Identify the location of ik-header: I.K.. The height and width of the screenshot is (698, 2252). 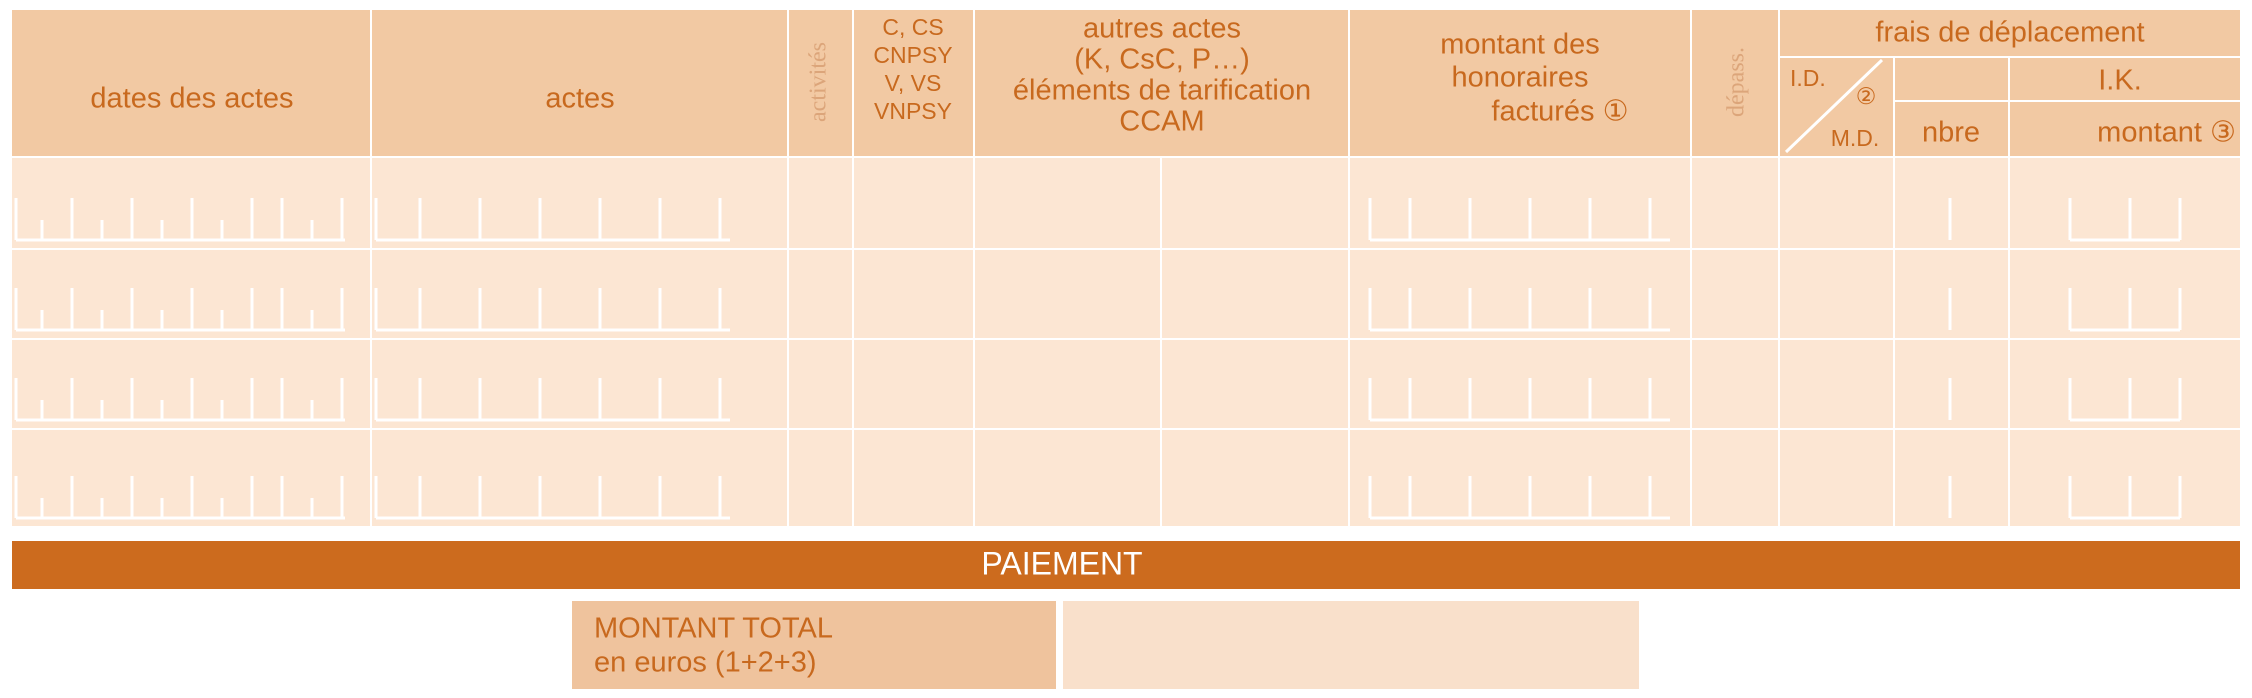
(2120, 81).